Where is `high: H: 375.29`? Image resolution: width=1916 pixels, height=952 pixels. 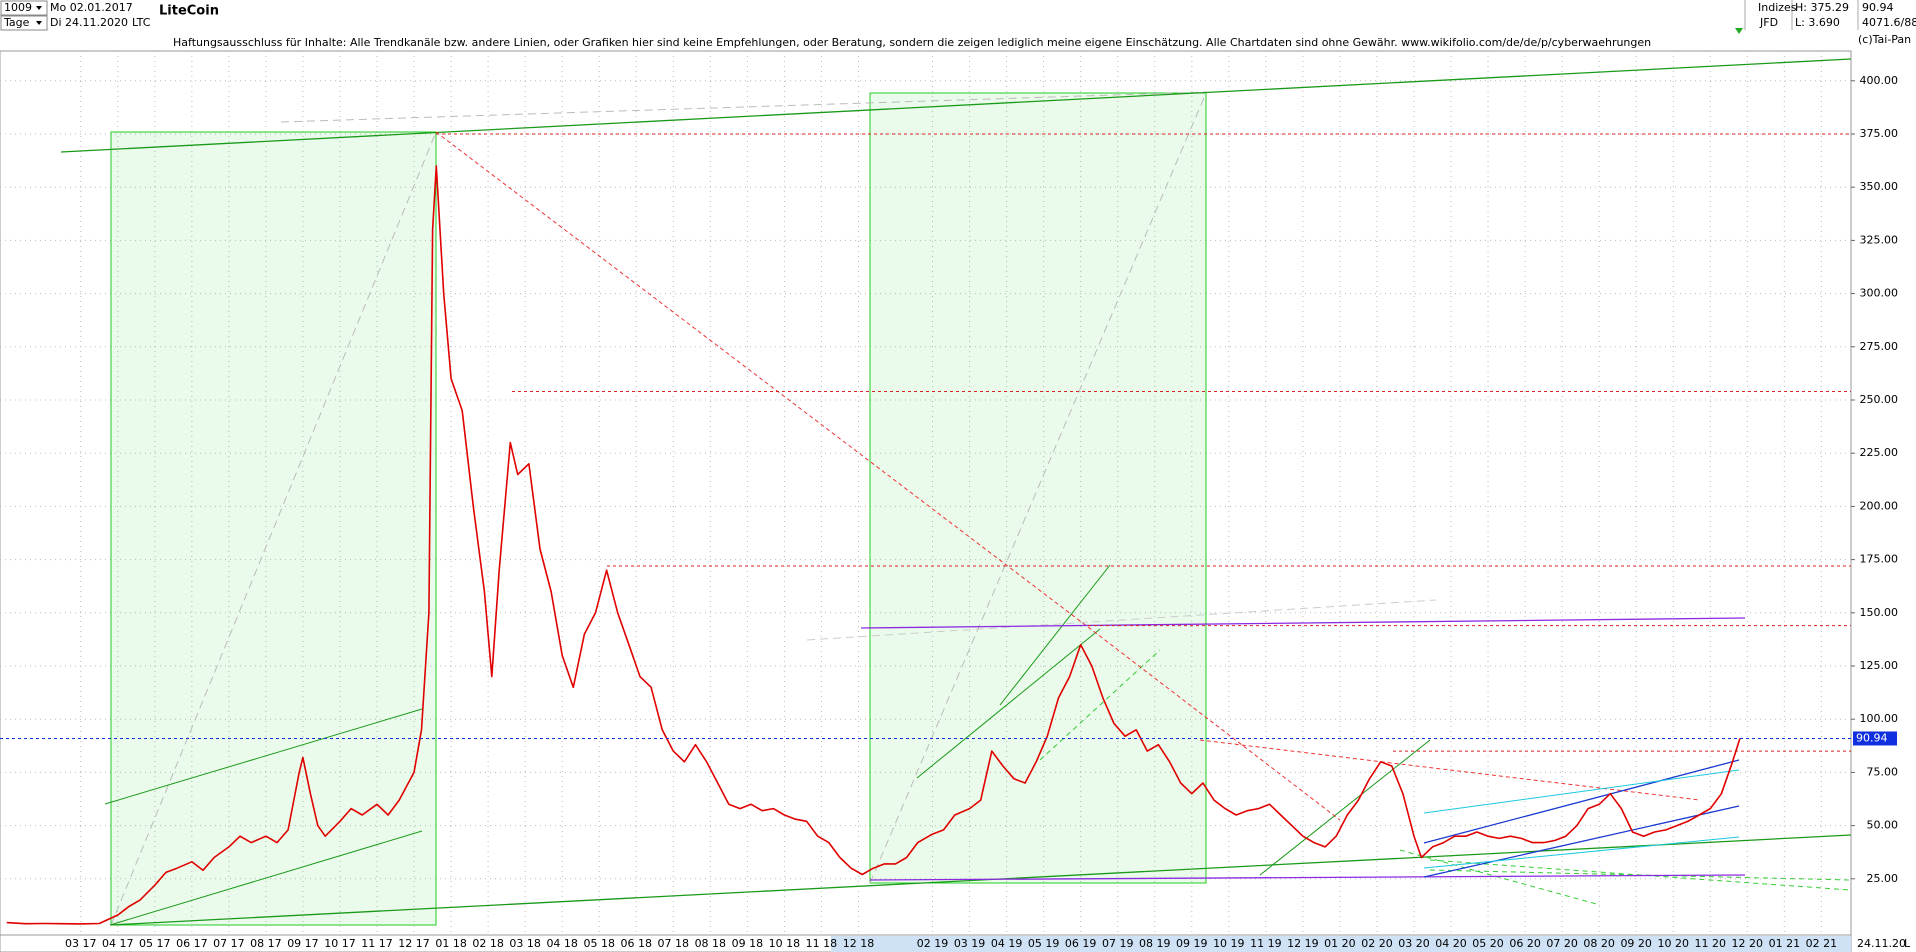
high: H: 375.29 is located at coordinates (1822, 7).